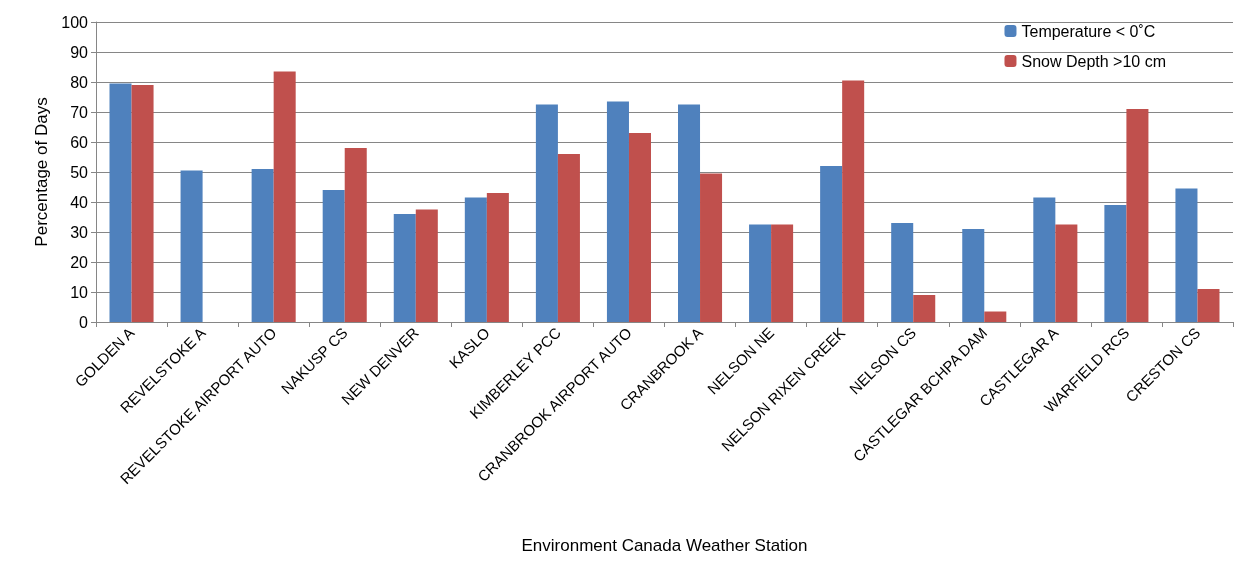 The image size is (1259, 567). What do you see at coordinates (79, 292) in the screenshot?
I see `y-tick-label: 10` at bounding box center [79, 292].